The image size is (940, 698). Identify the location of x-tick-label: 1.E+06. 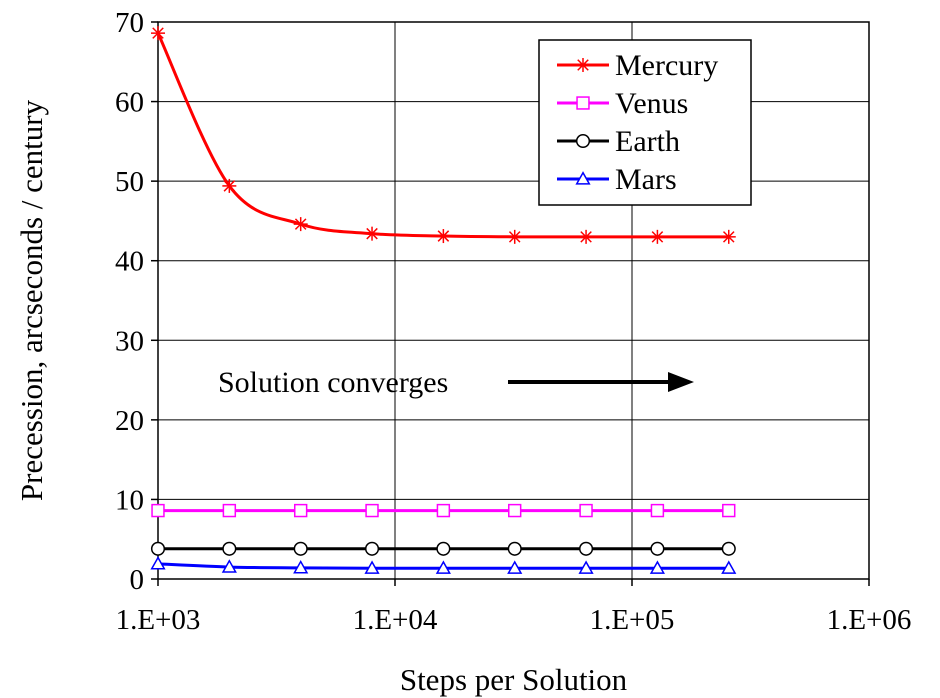
(869, 620).